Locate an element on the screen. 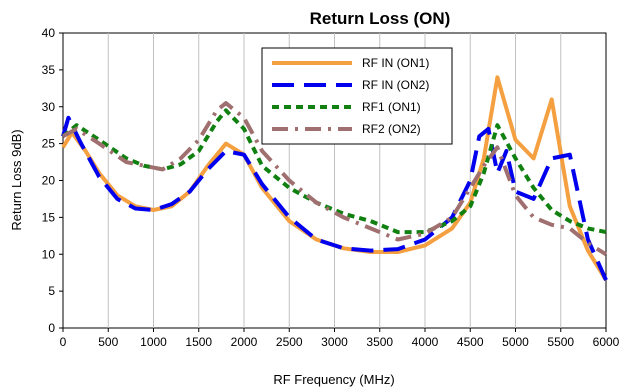 The image size is (621, 391). y-tick-label: 40 is located at coordinates (49, 33).